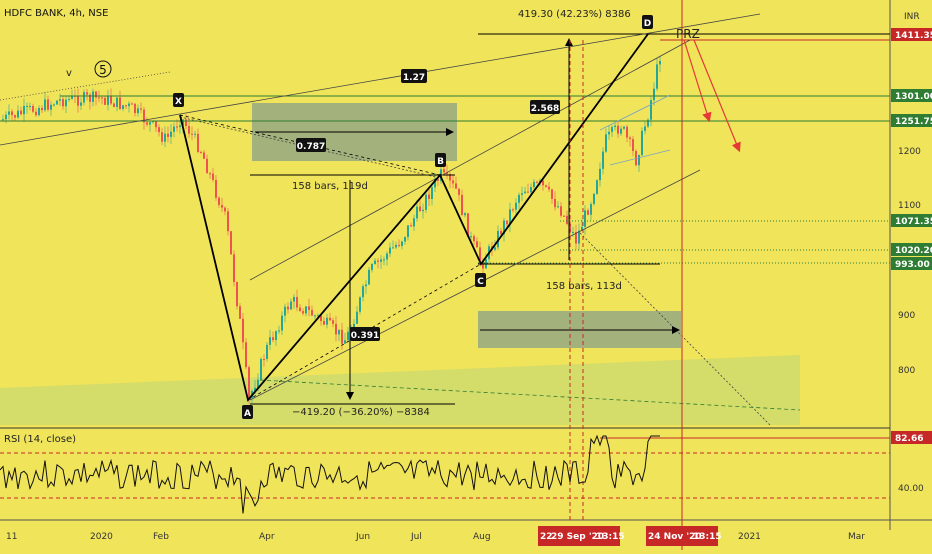  What do you see at coordinates (707, 537) in the screenshot?
I see `time-highlight-nov-time: 13:15` at bounding box center [707, 537].